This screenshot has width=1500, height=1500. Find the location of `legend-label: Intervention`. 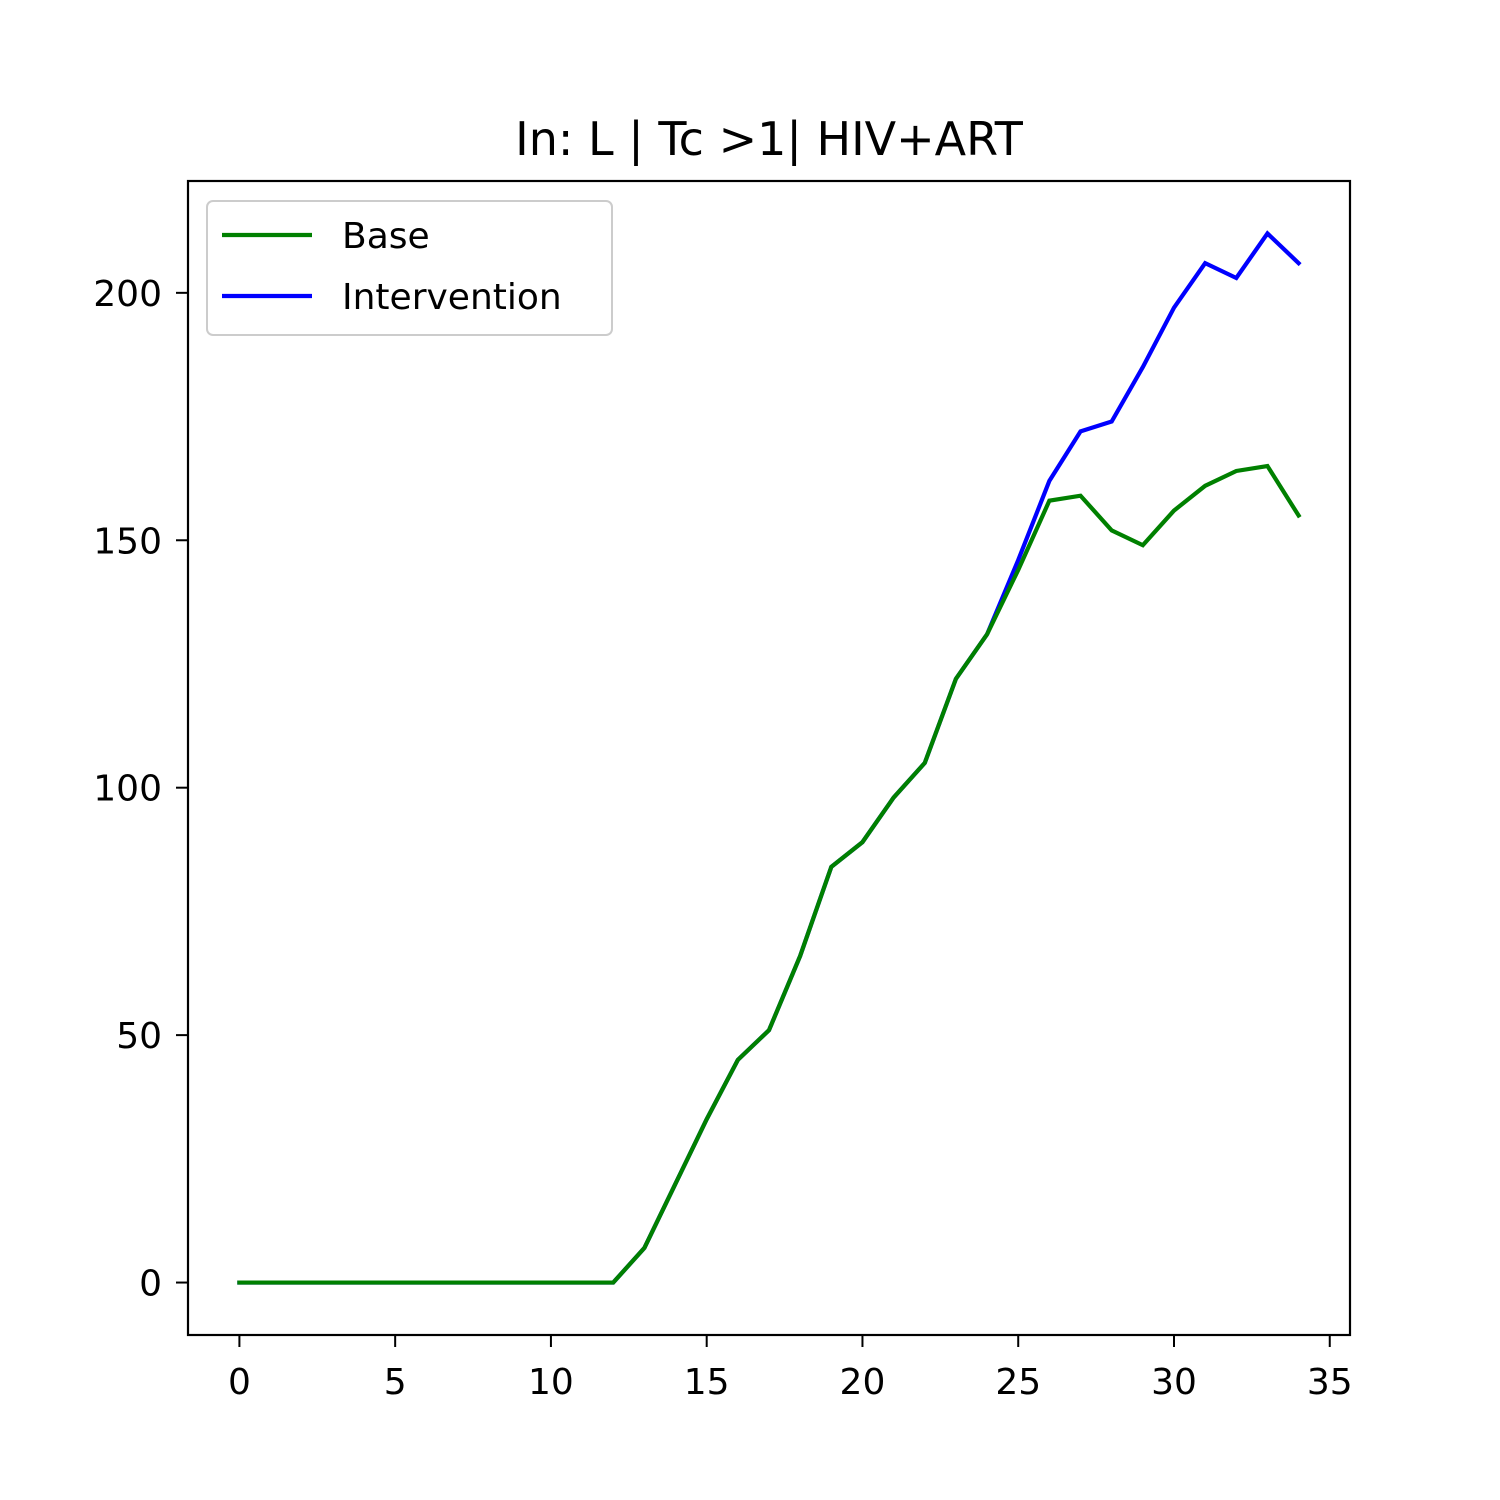

legend-label: Intervention is located at coordinates (452, 297).